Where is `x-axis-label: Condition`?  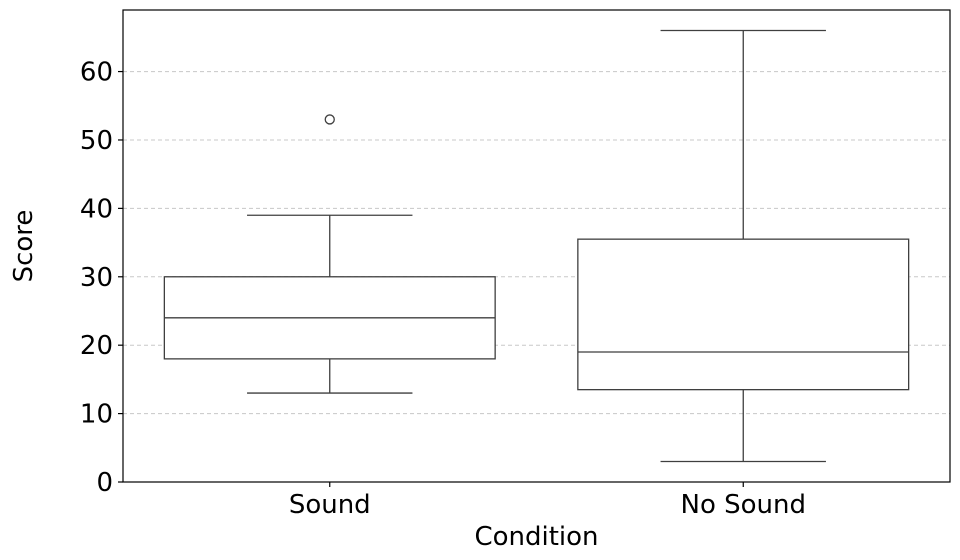
x-axis-label: Condition is located at coordinates (536, 537).